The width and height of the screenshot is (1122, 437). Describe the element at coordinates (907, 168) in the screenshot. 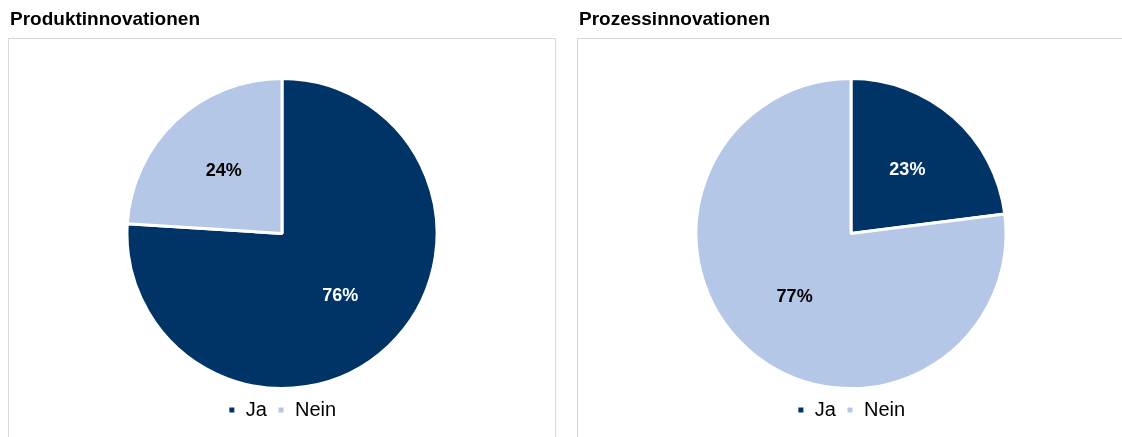

I see `data-label: 23%` at that location.